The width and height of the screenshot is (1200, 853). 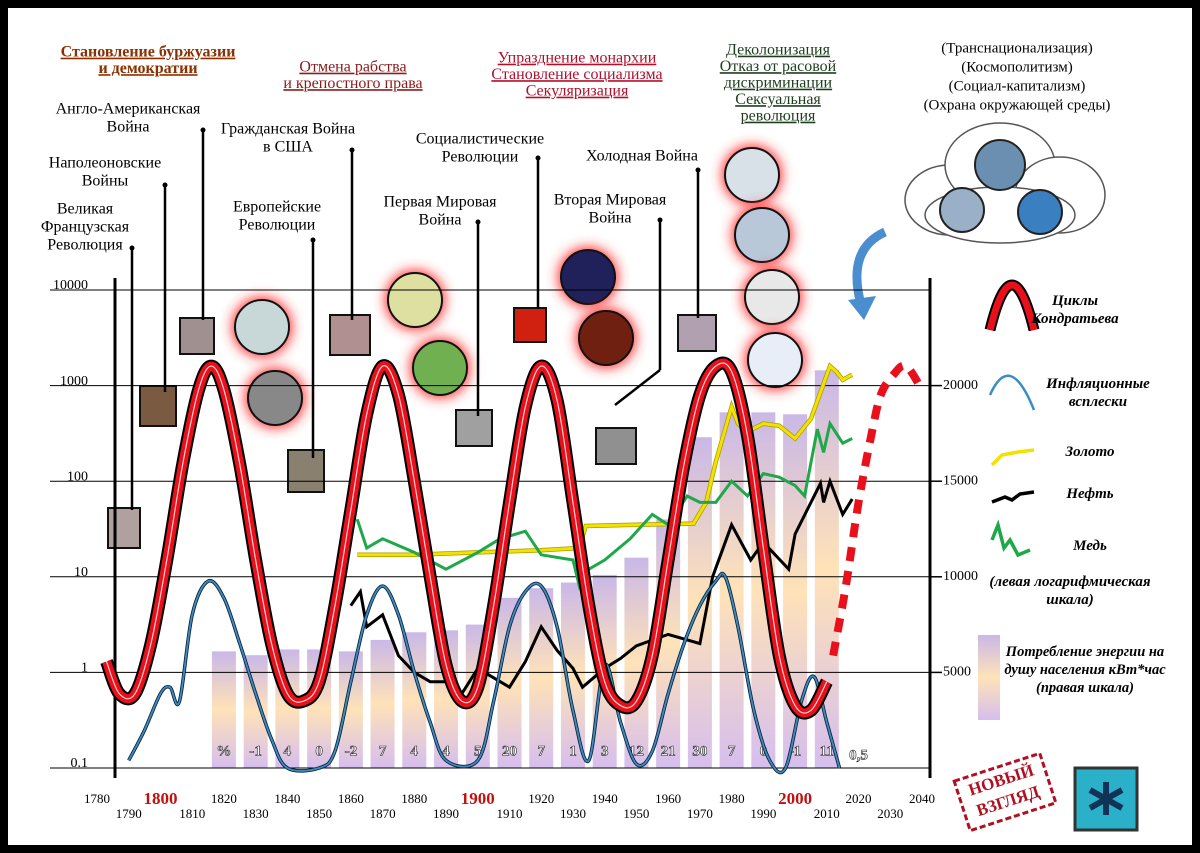 I want to click on event-label: Революция, so click(x=85, y=245).